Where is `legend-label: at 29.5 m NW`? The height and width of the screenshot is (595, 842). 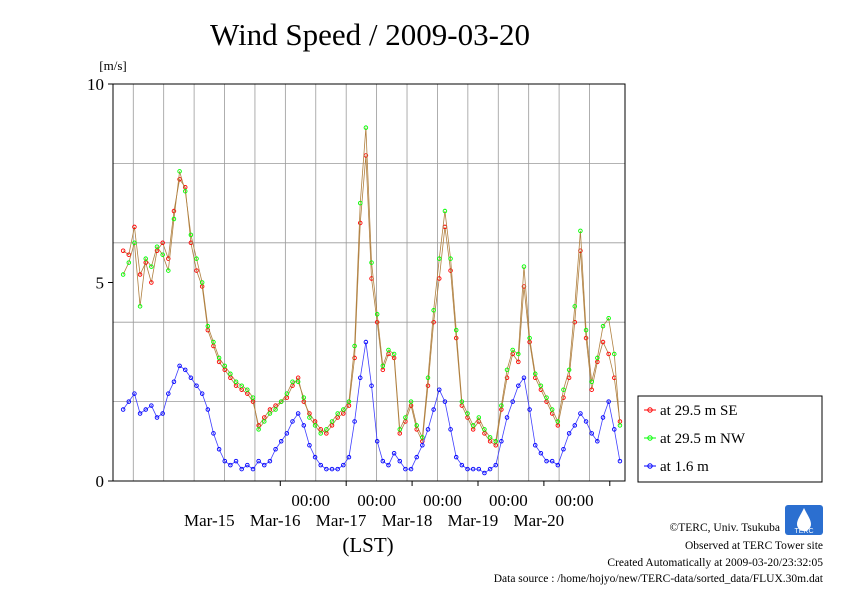 legend-label: at 29.5 m NW is located at coordinates (703, 439).